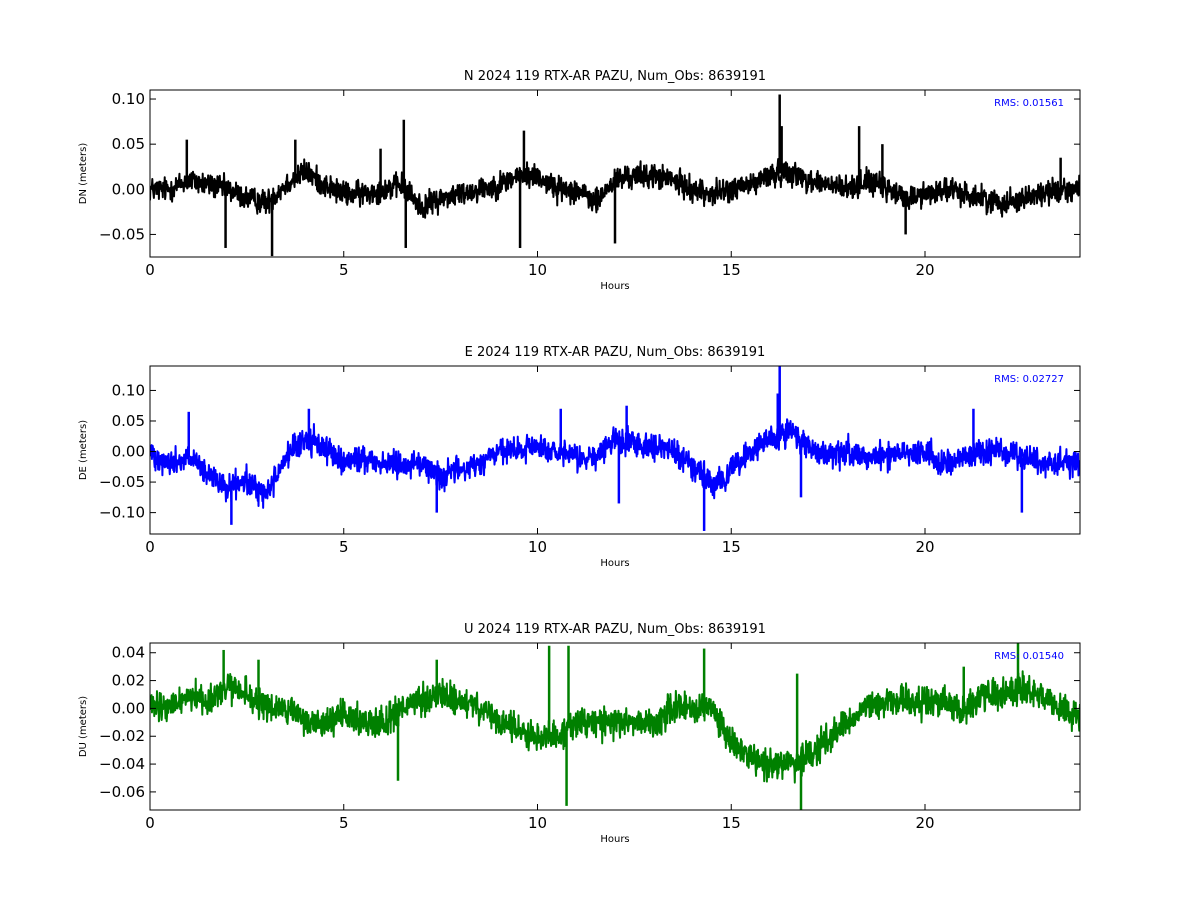 The image size is (1200, 900). What do you see at coordinates (344, 270) in the screenshot?
I see `x-tick-label-north-1: 5` at bounding box center [344, 270].